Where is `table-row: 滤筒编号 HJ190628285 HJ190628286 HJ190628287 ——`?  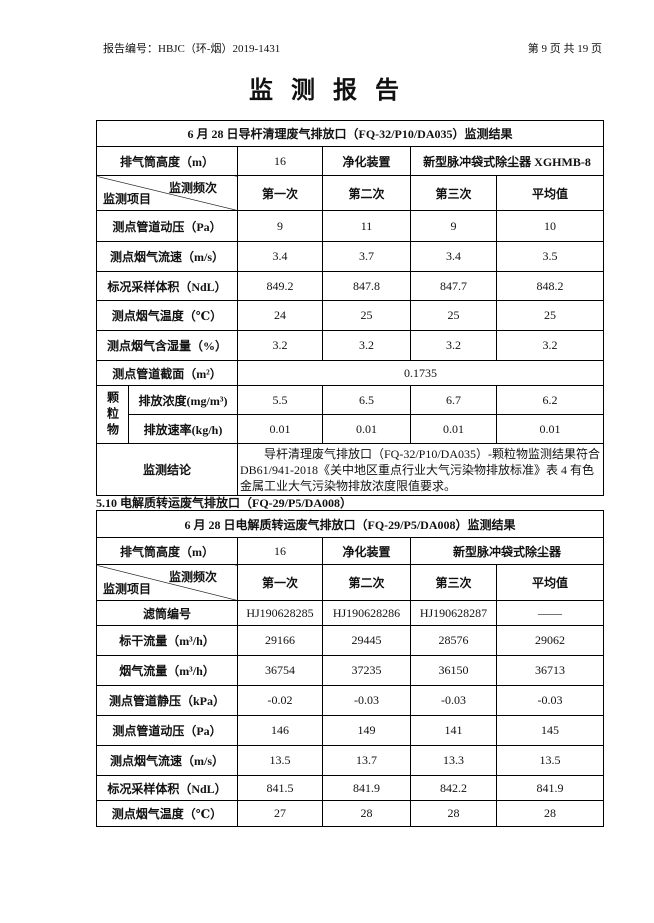
table-row: 滤筒编号 HJ190628285 HJ190628286 HJ190628287 —— is located at coordinates (350, 613).